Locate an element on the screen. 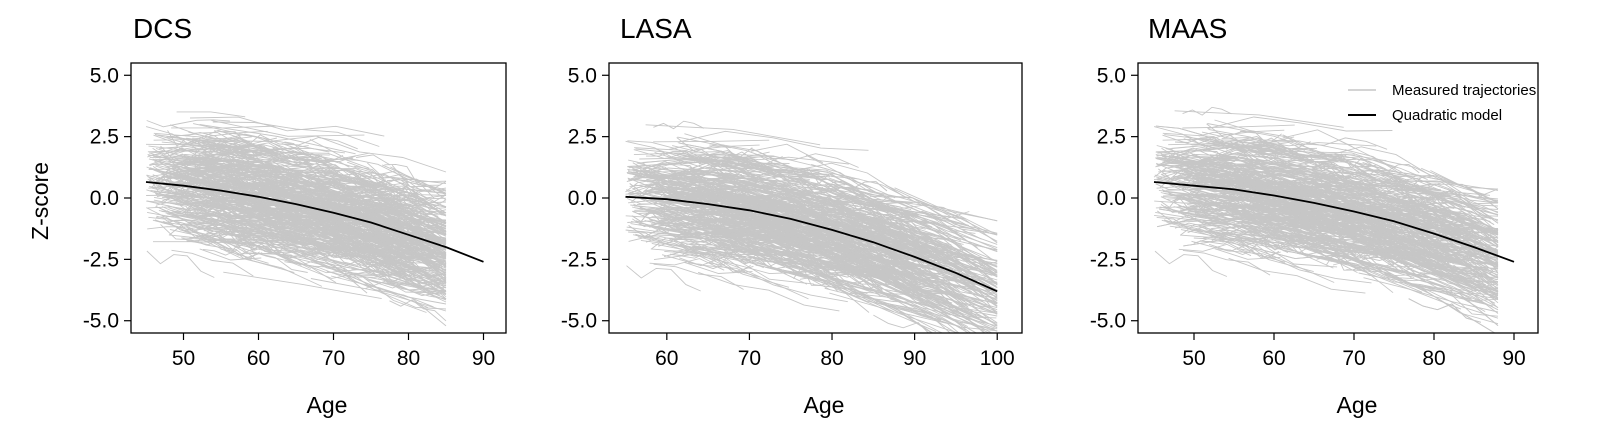 The height and width of the screenshot is (438, 1602). x-tick-label: 50 is located at coordinates (1193, 358).